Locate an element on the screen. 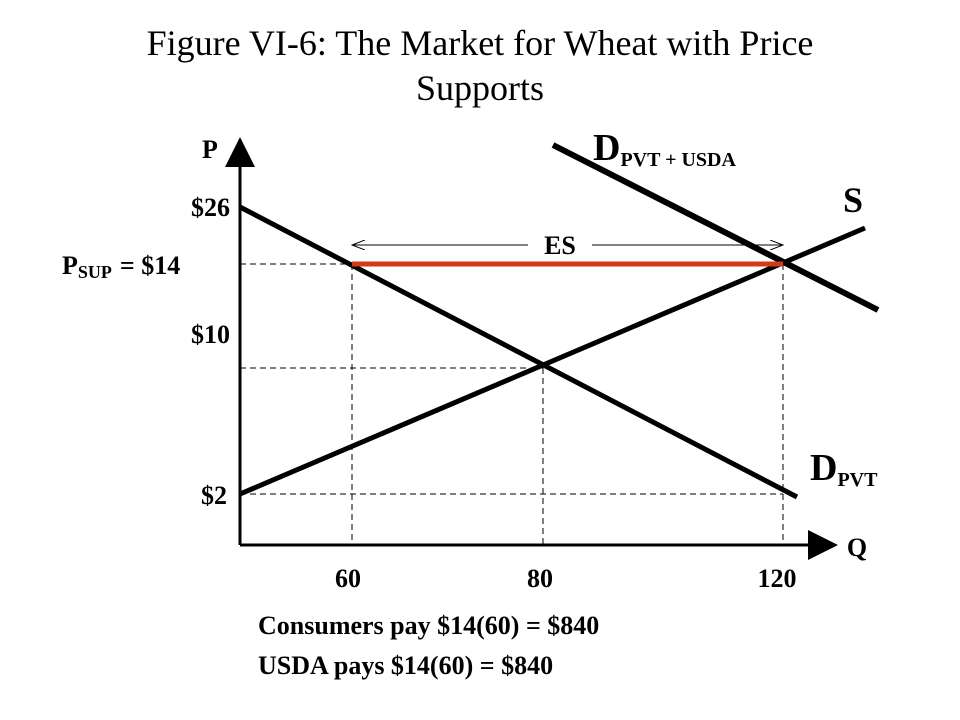 The height and width of the screenshot is (720, 960). curve-label: DPVT is located at coordinates (844, 469).